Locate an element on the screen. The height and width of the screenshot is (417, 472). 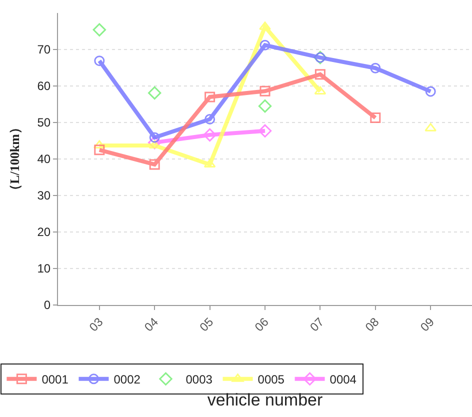
y-tick-label: 20 is located at coordinates (44, 232).